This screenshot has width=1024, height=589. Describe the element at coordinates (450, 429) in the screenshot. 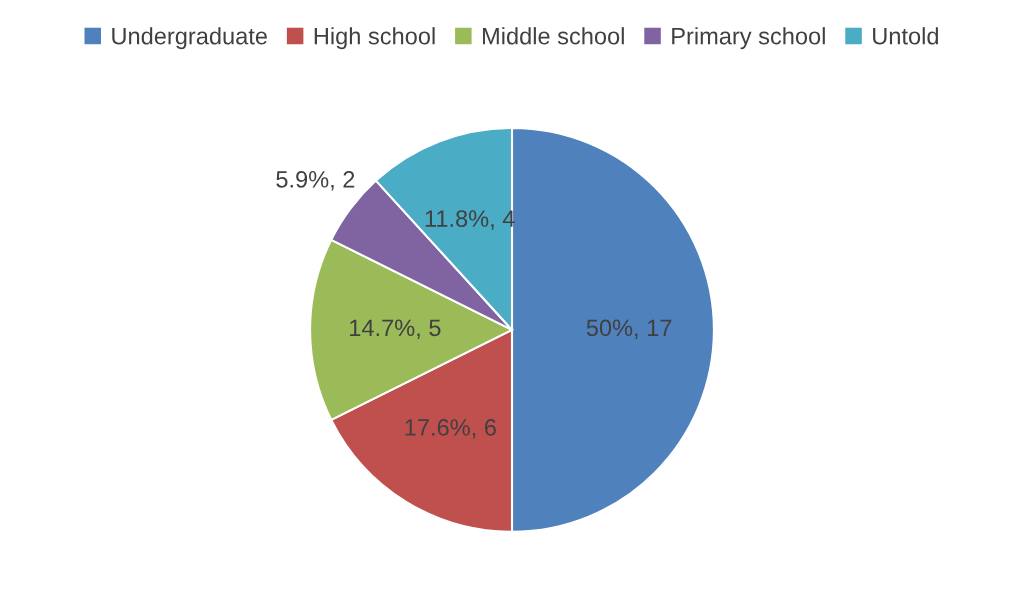

I see `data-label: 17.6%, 6` at that location.